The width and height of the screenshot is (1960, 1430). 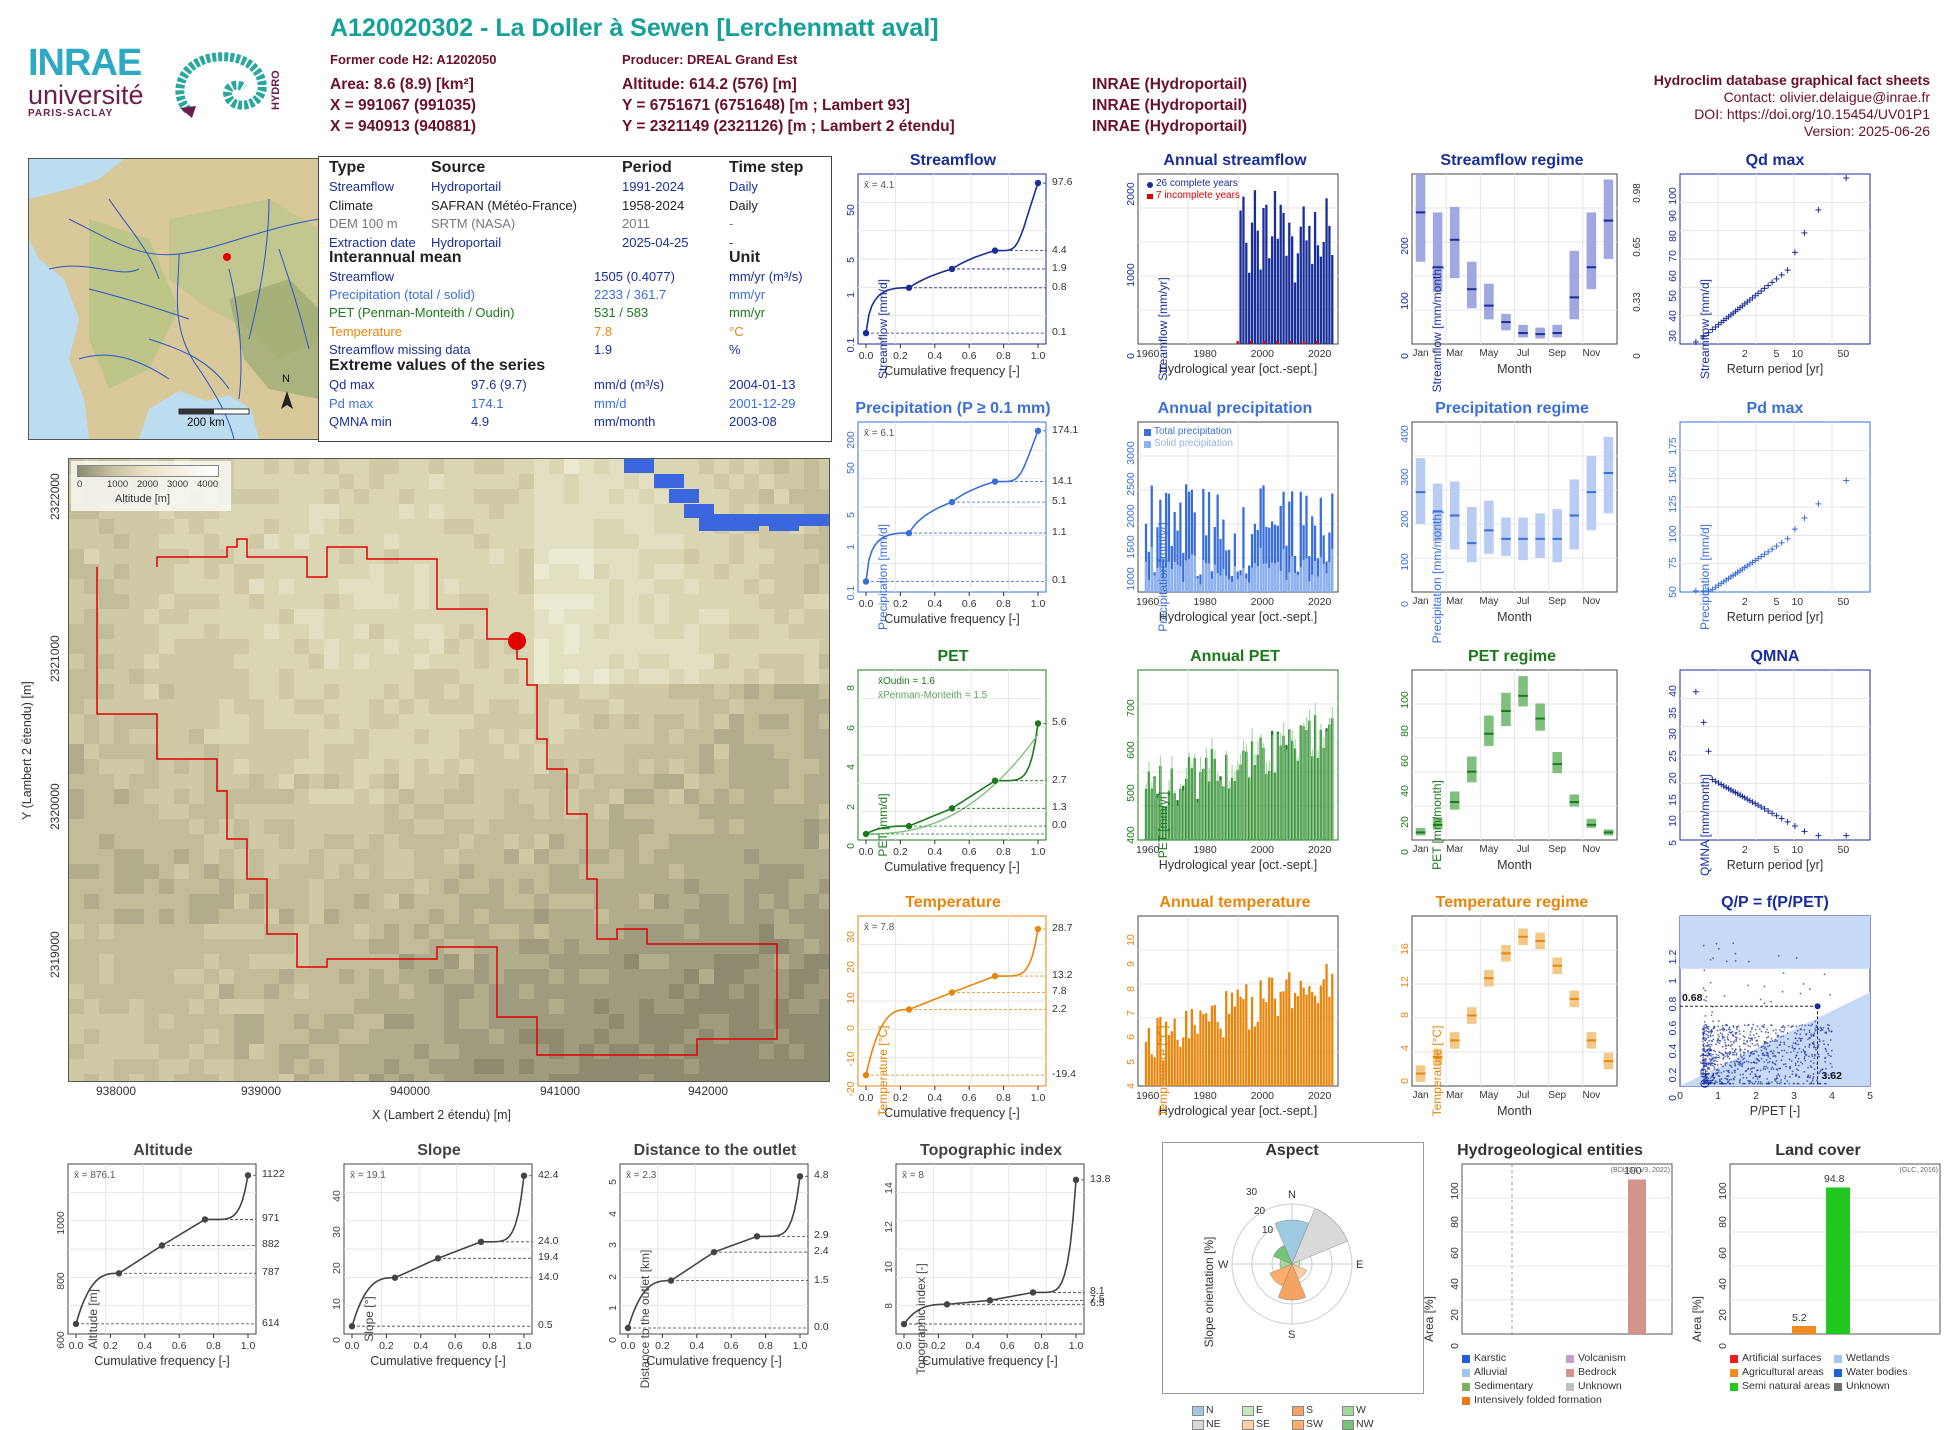 I want to click on pet_regime-ytick: 60, so click(x=1405, y=761).